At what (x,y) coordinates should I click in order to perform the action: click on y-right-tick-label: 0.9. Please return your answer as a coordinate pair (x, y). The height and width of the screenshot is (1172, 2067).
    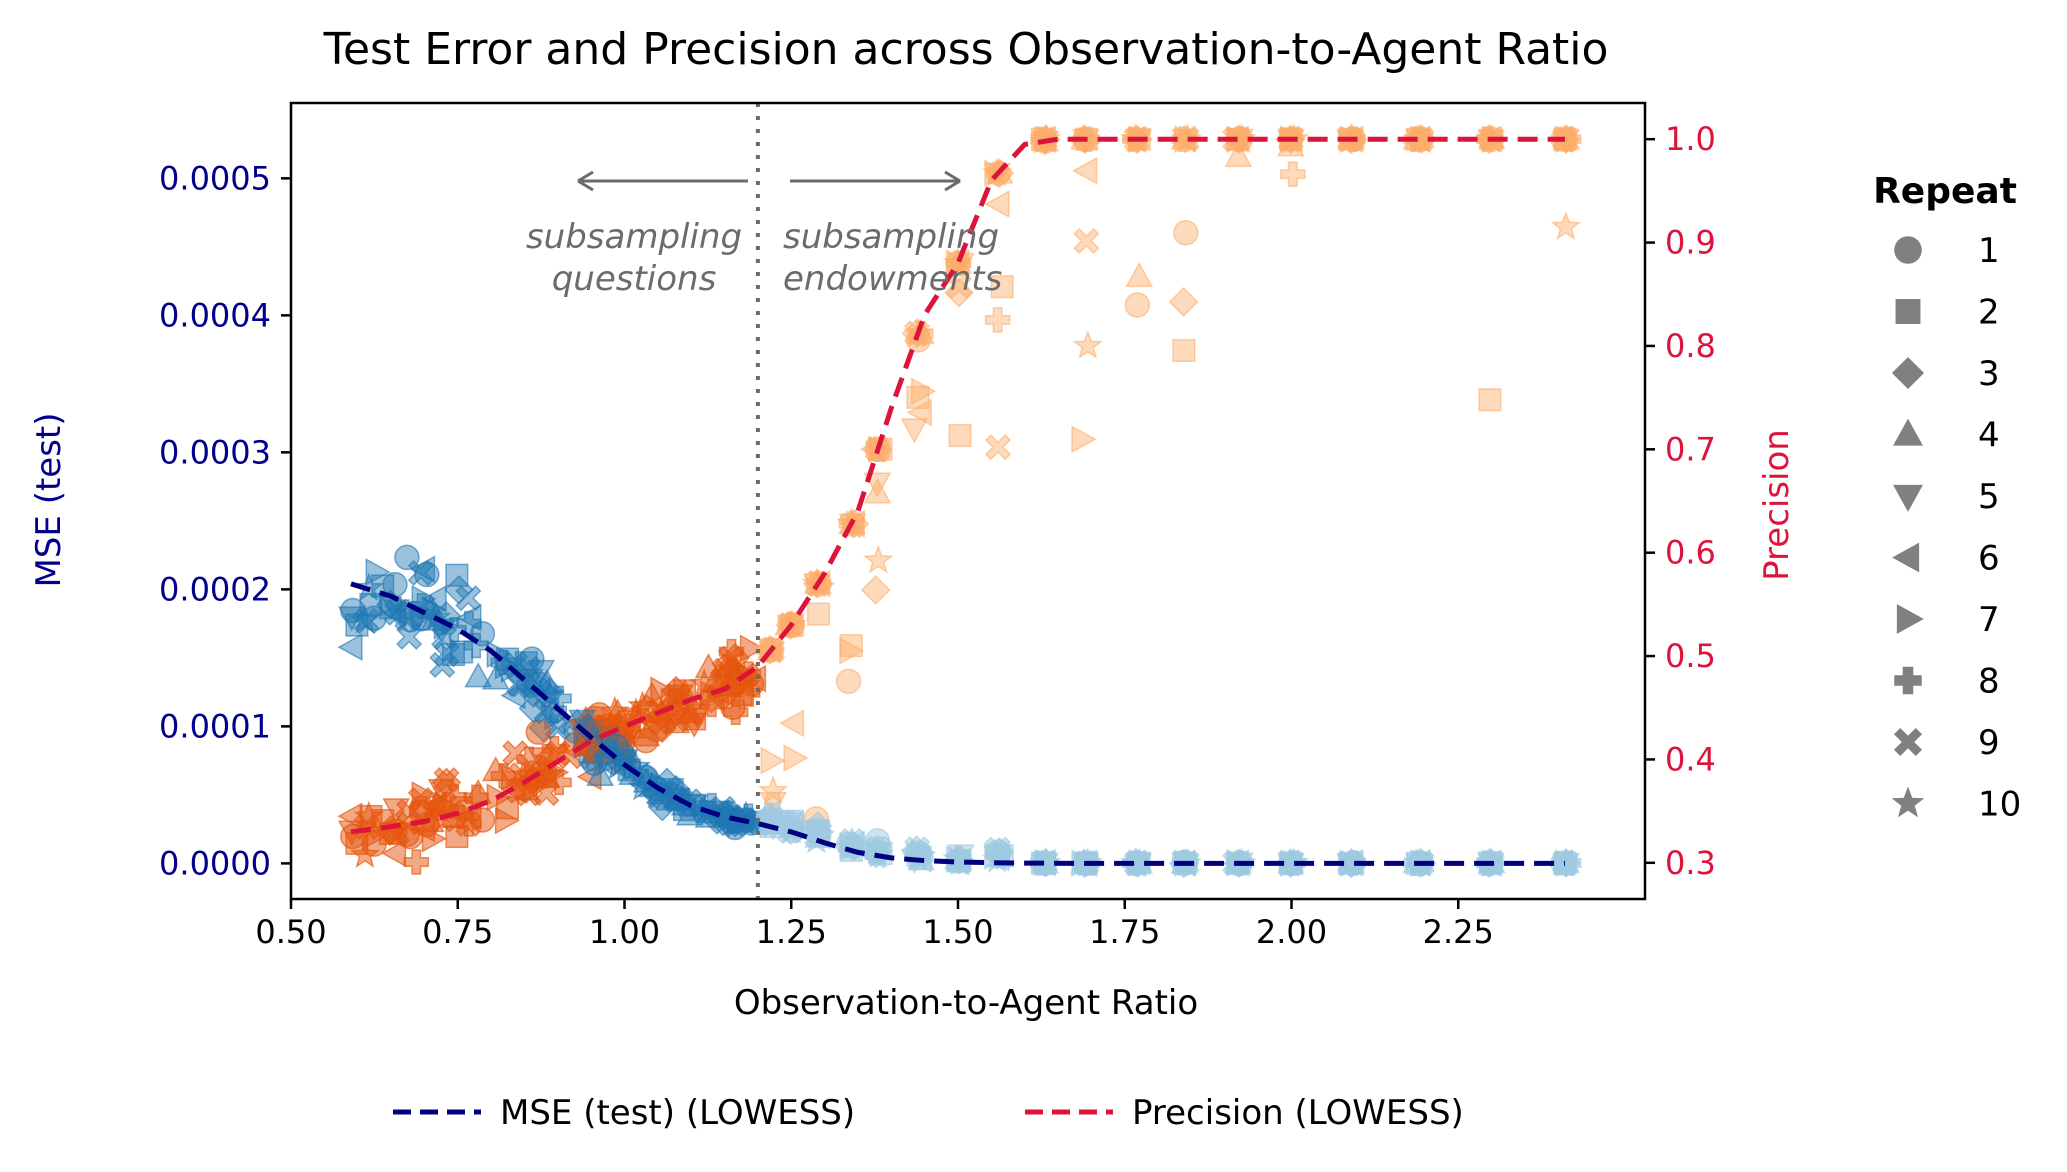
    Looking at the image, I should click on (1690, 243).